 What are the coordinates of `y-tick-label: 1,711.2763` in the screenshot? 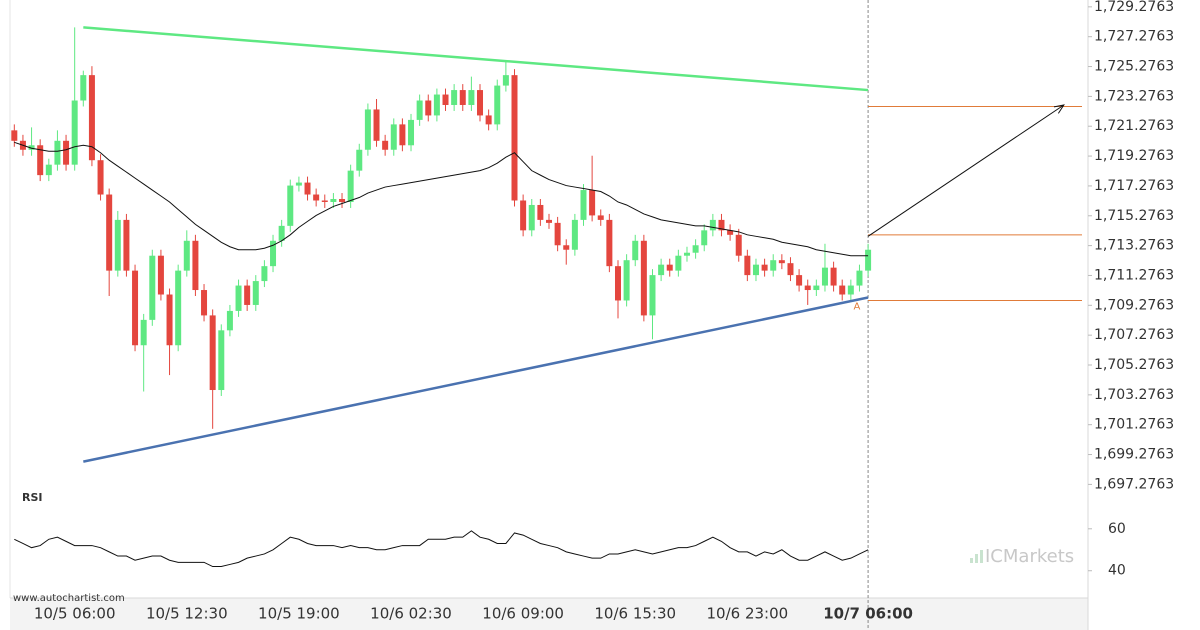 It's located at (1134, 275).